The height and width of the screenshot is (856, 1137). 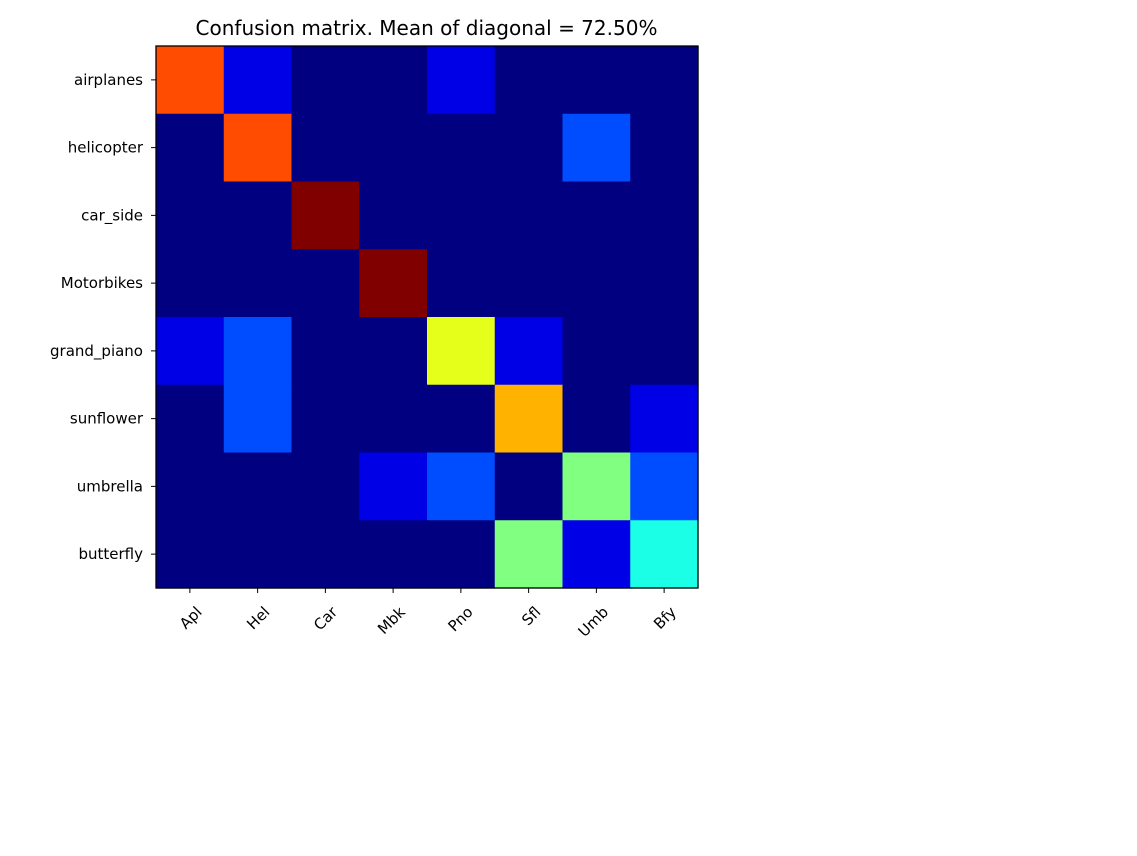 I want to click on heatmap-cell-r6-c4, so click(x=461, y=486).